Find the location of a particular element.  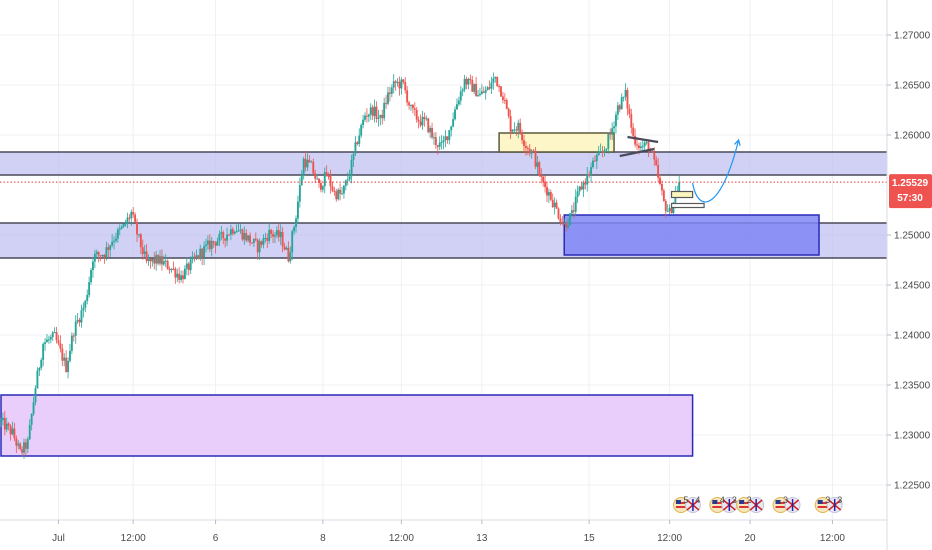

lower-demand-zone is located at coordinates (347, 425).